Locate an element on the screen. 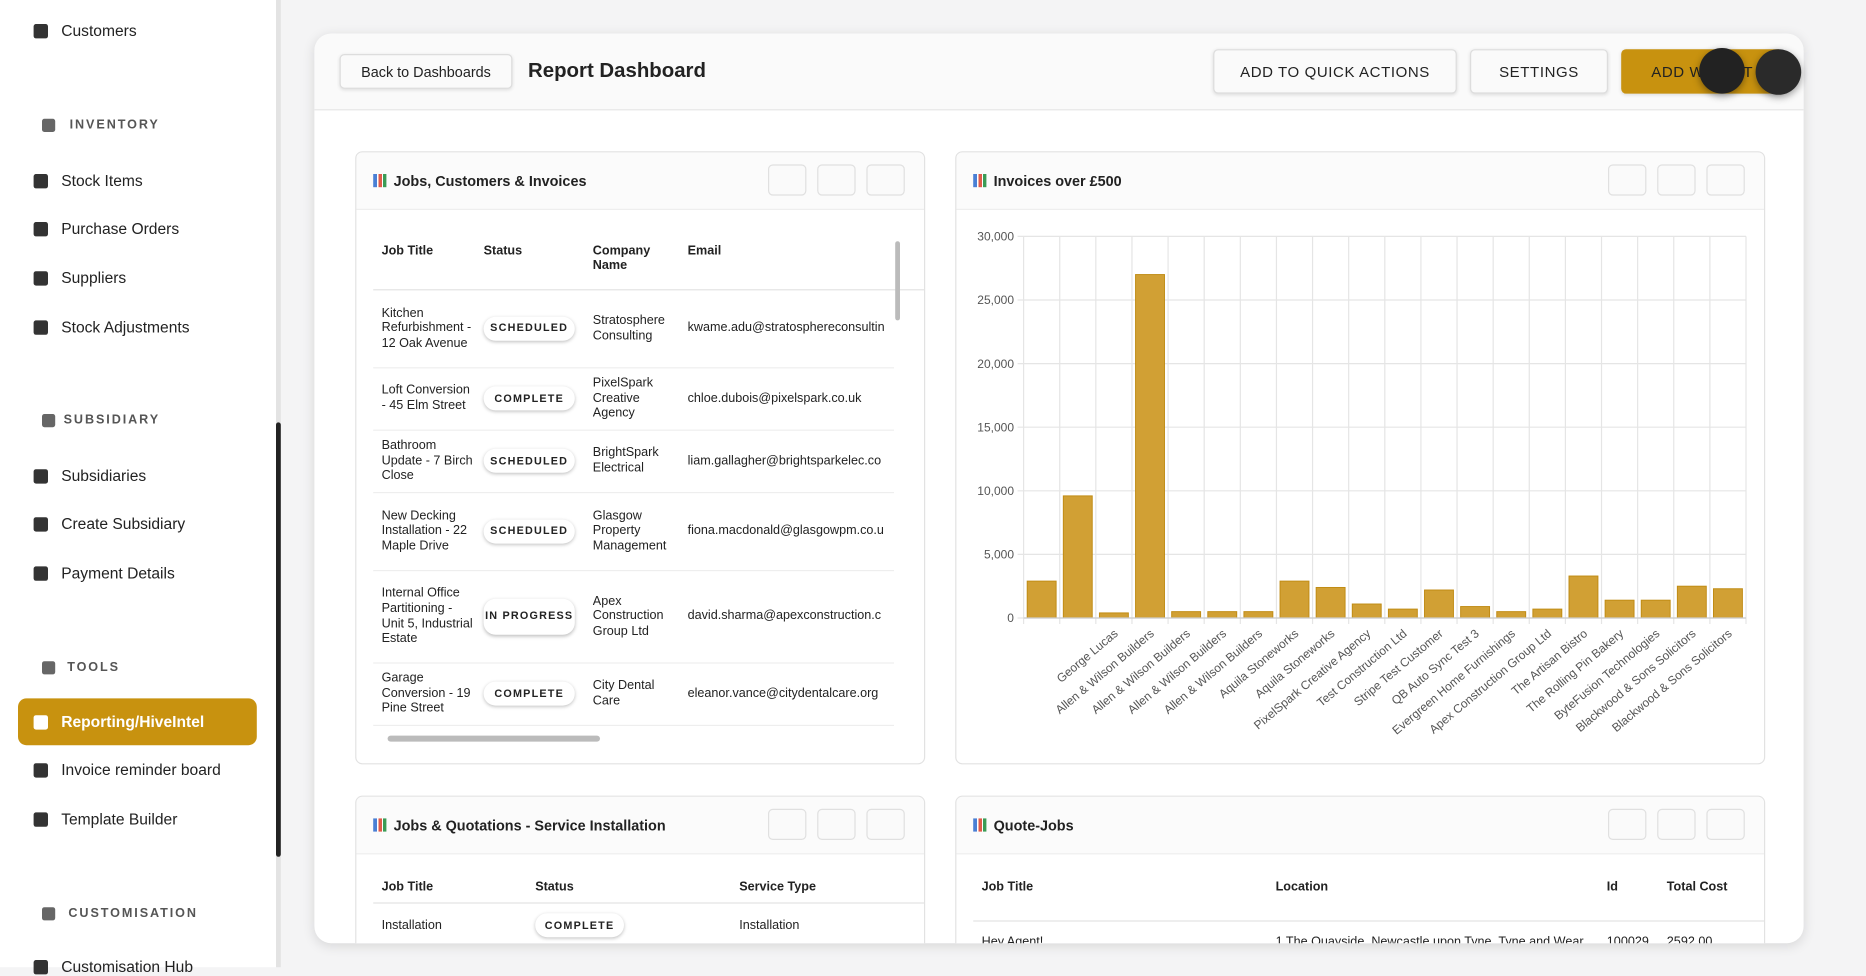 The width and height of the screenshot is (1866, 976). table-scrollbar-v is located at coordinates (898, 281).